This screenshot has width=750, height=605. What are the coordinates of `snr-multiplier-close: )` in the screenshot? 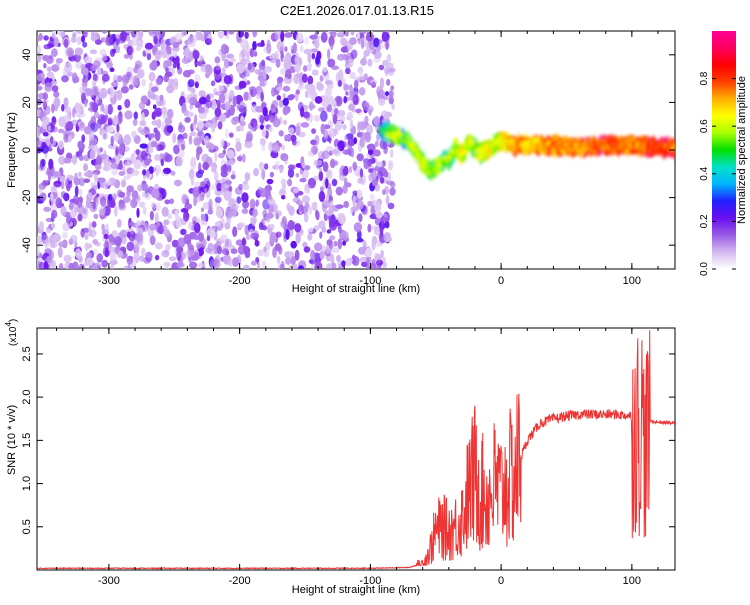 It's located at (13, 320).